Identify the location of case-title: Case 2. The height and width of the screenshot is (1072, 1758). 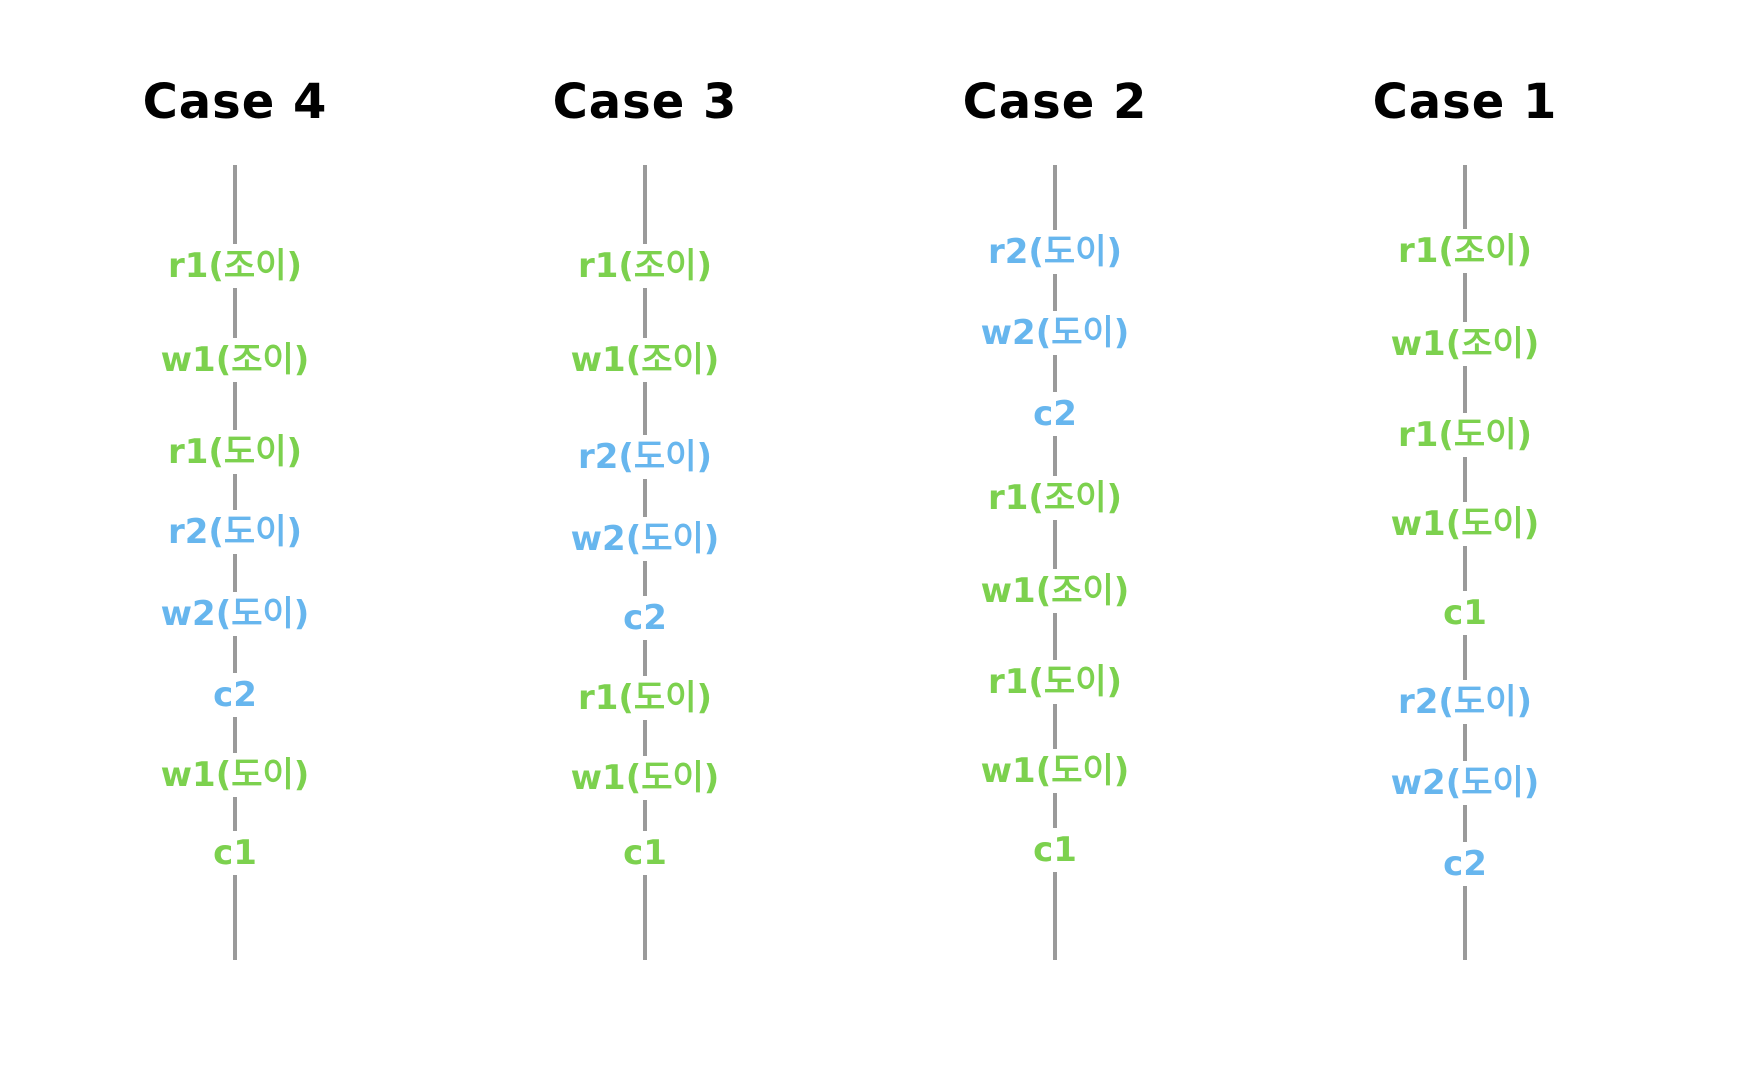
(1055, 102).